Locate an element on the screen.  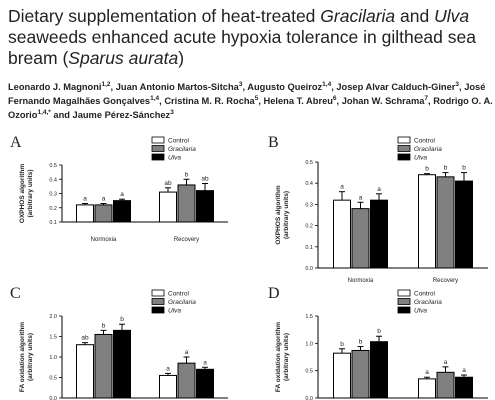
y-tick-label: 1.5 is located at coordinates (53, 338).